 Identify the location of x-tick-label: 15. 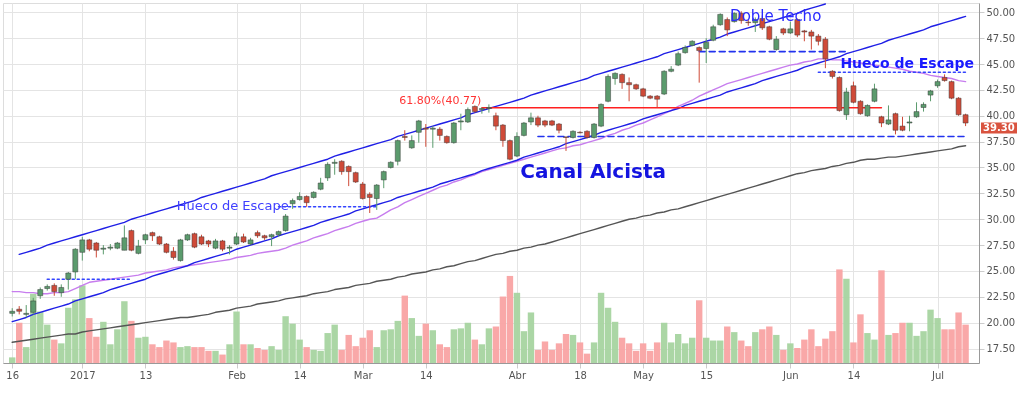
(707, 375).